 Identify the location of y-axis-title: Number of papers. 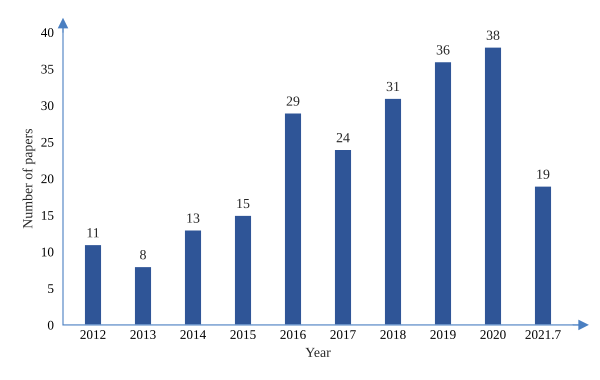
(29, 178).